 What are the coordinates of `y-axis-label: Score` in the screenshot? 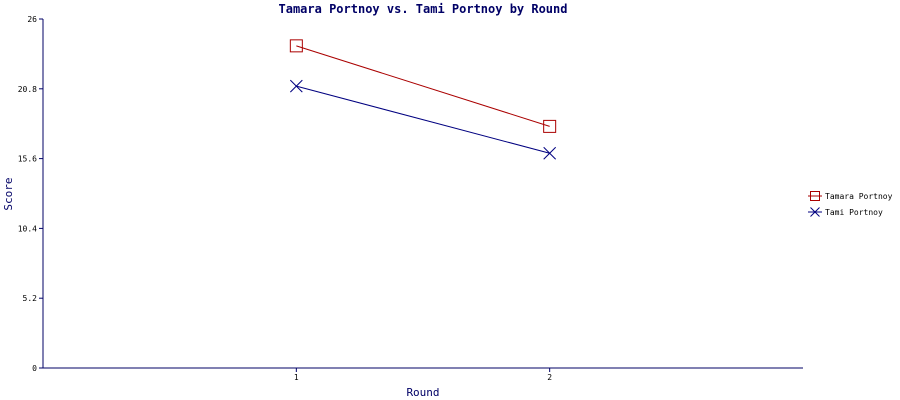 It's located at (8, 193).